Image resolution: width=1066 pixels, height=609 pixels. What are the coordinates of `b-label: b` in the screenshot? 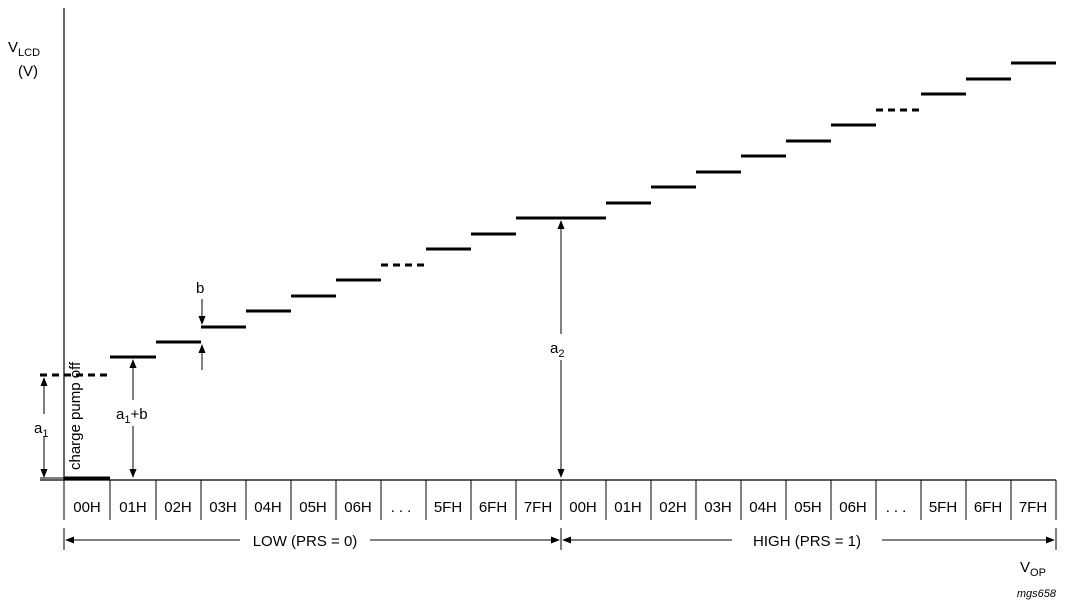 It's located at (200, 288).